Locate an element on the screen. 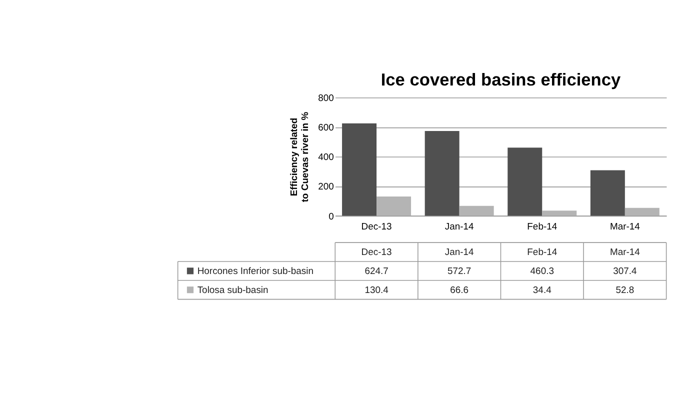 This screenshot has width=675, height=405. data-label: 624.7 is located at coordinates (376, 272).